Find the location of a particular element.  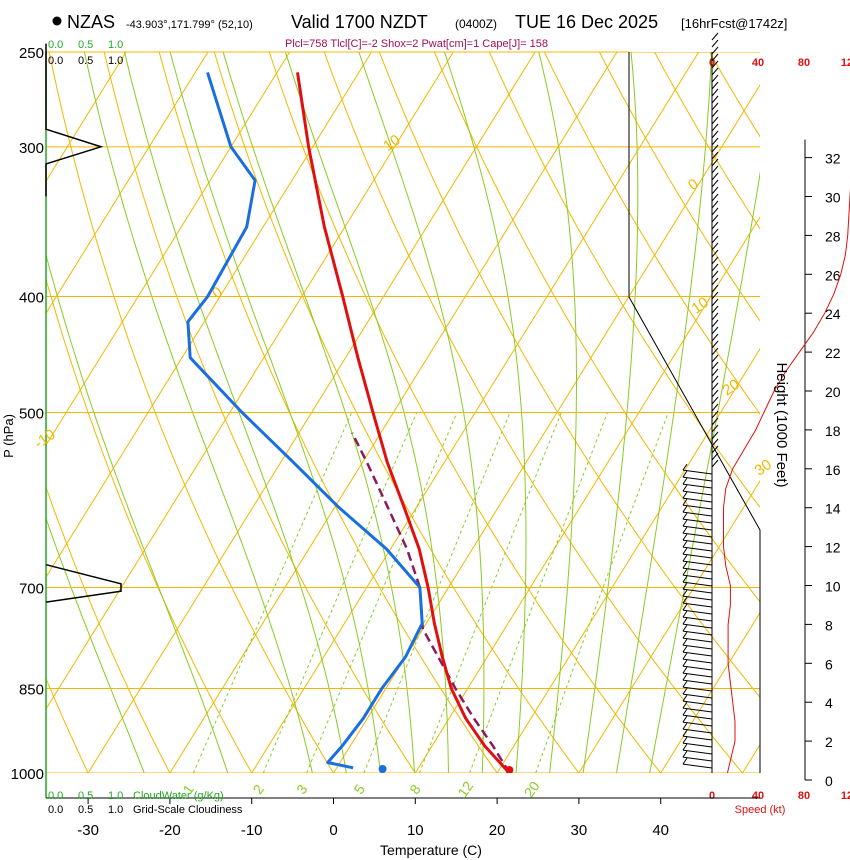

height-tick-label: 24 is located at coordinates (833, 314).